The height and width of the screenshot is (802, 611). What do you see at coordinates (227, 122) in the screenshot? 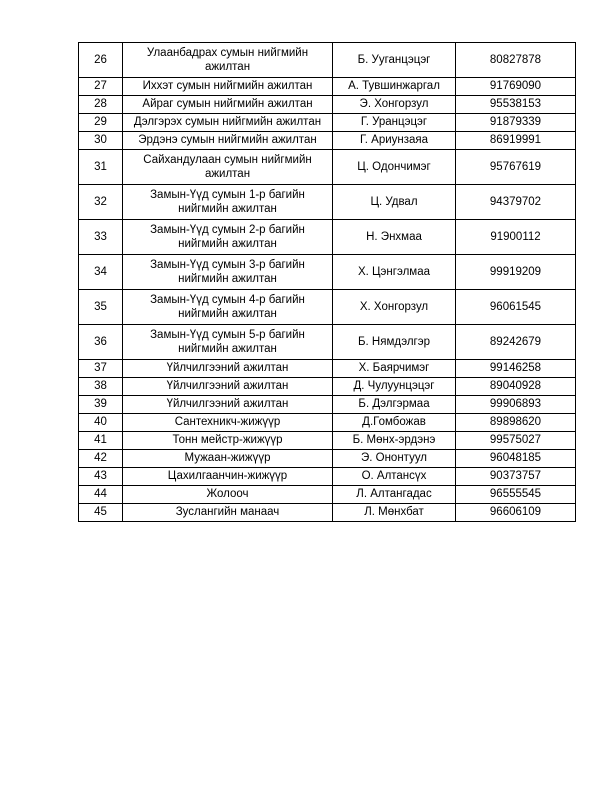
I see `position-cell: Дэлгэрэх сумын нийгмийн ажилтан` at bounding box center [227, 122].